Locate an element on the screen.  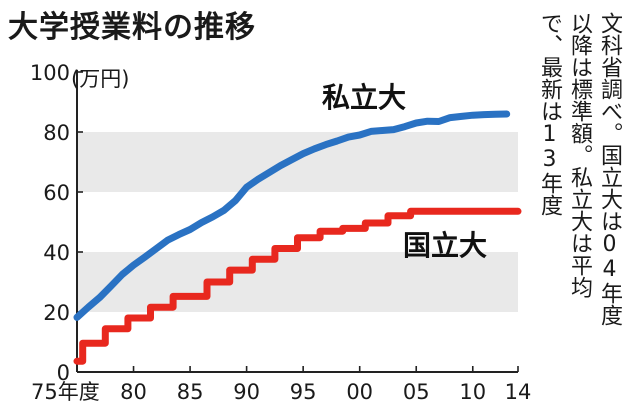
series-label-national: 国立大 is located at coordinates (445, 245).